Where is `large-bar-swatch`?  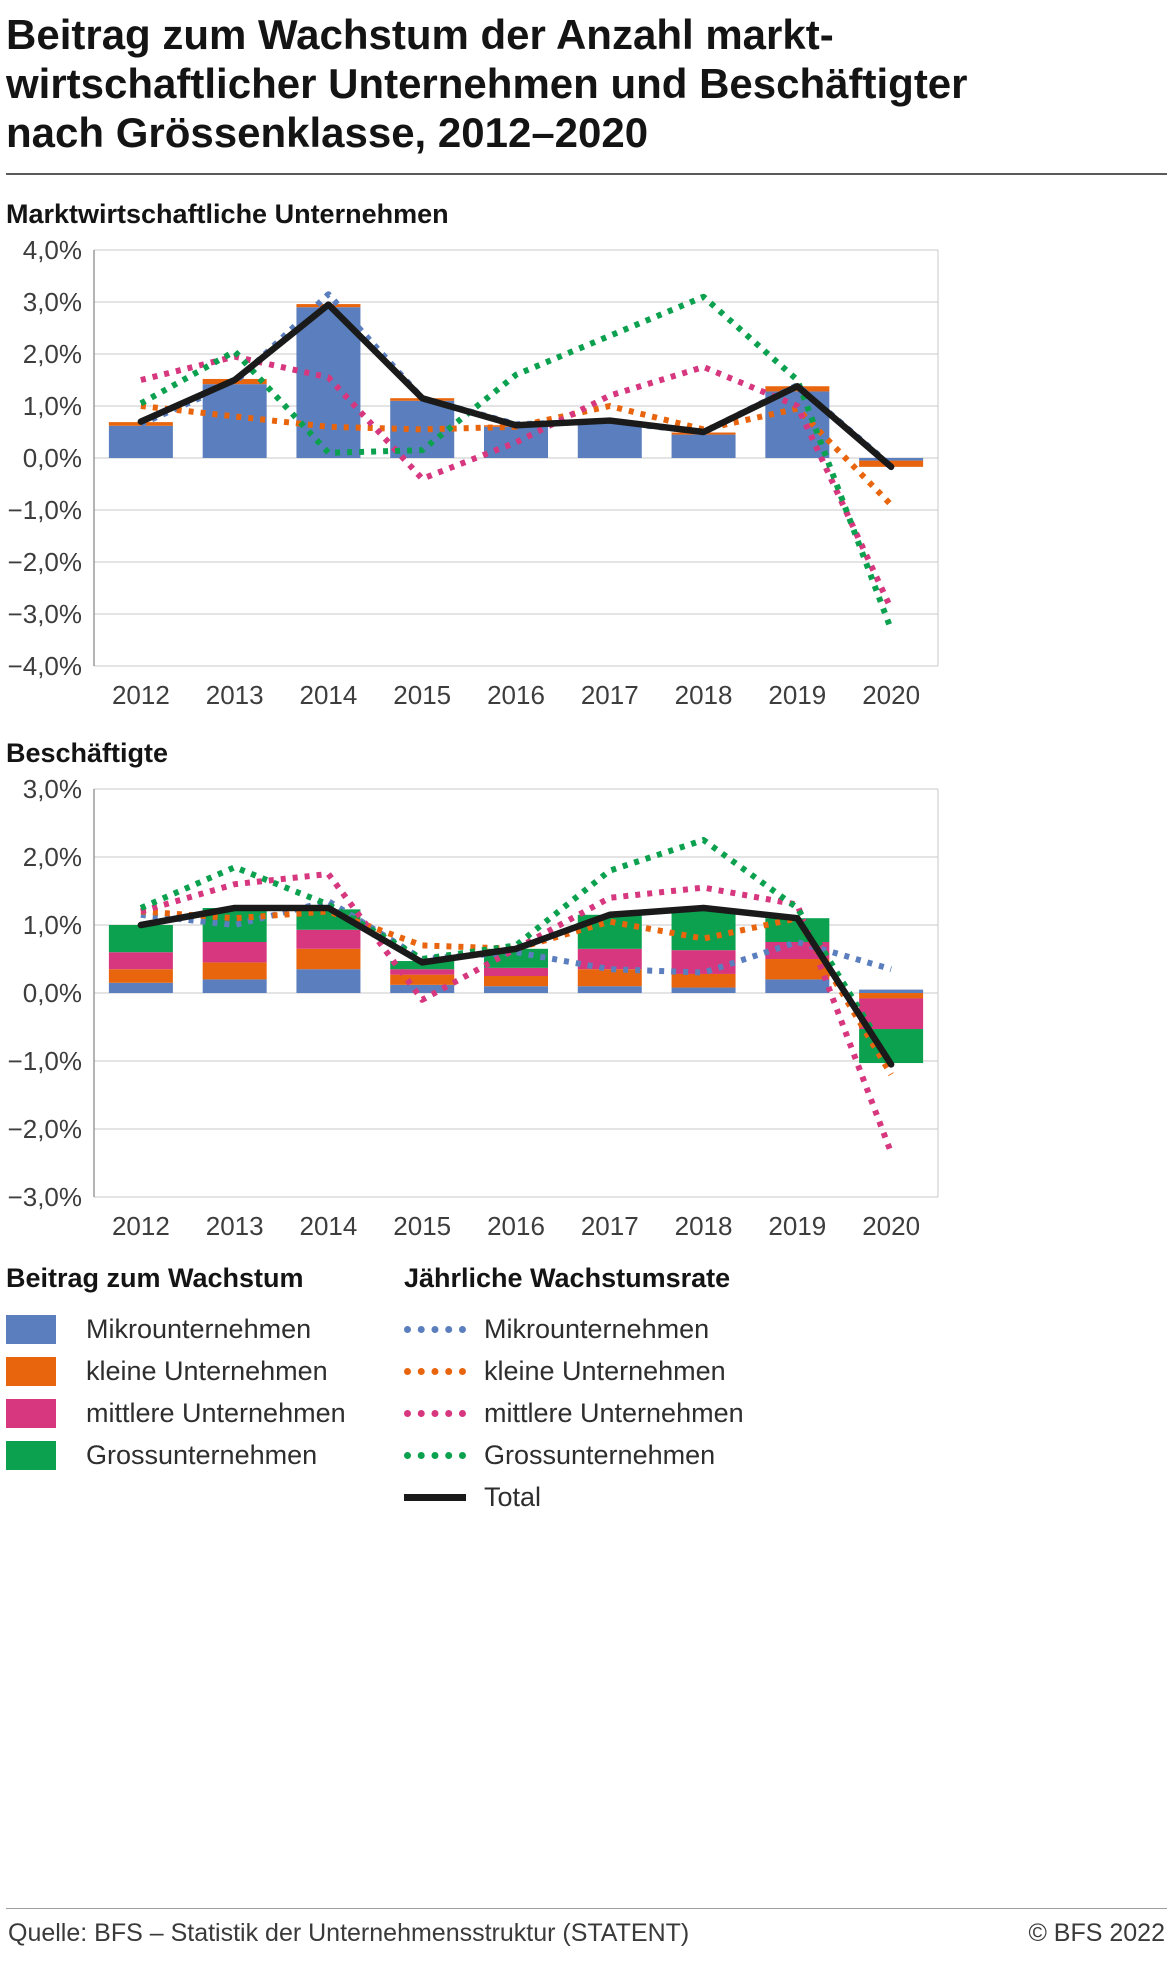
large-bar-swatch is located at coordinates (31, 1455).